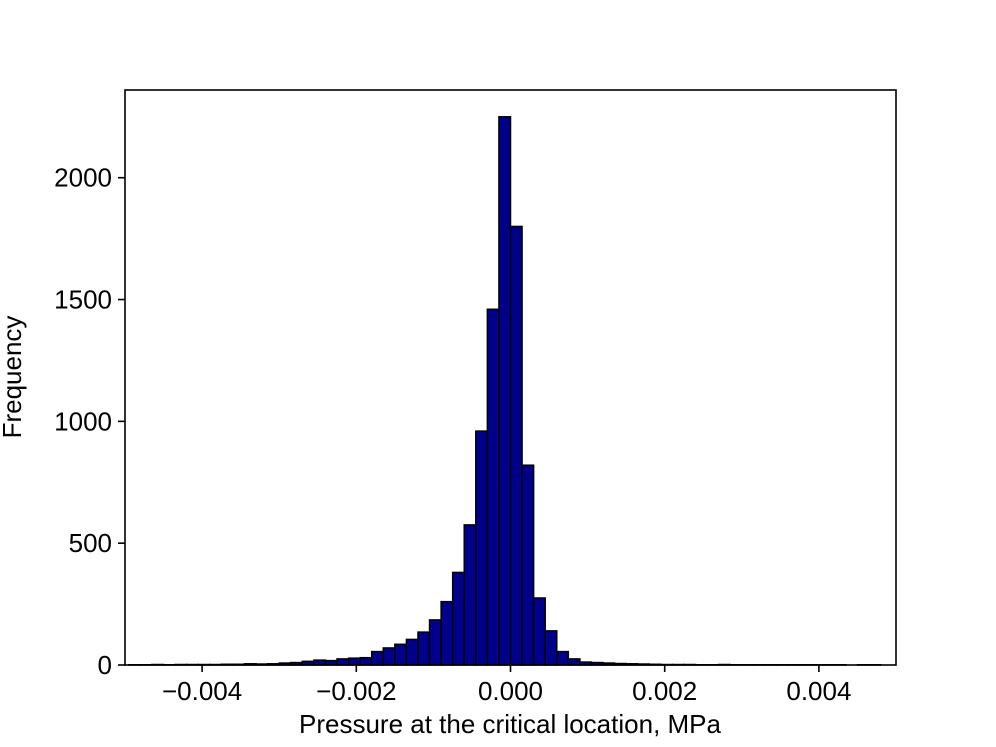 The width and height of the screenshot is (996, 747). I want to click on y-tick-label: 2000, so click(83, 178).